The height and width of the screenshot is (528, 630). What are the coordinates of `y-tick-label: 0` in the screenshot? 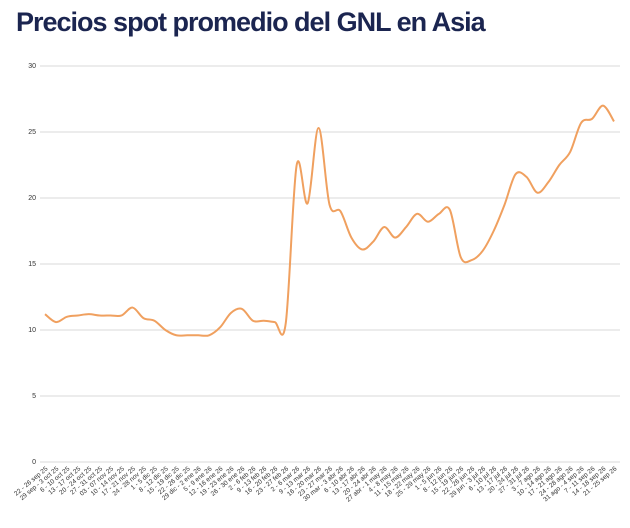 It's located at (34, 462).